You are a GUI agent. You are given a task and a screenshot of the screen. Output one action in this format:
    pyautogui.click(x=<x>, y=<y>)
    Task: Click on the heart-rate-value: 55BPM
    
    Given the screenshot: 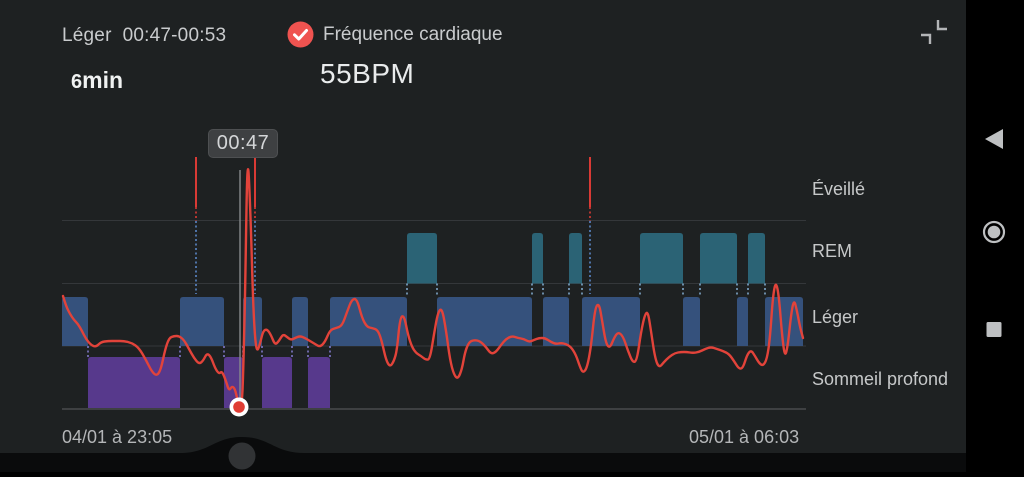 What is the action you would take?
    pyautogui.click(x=367, y=73)
    